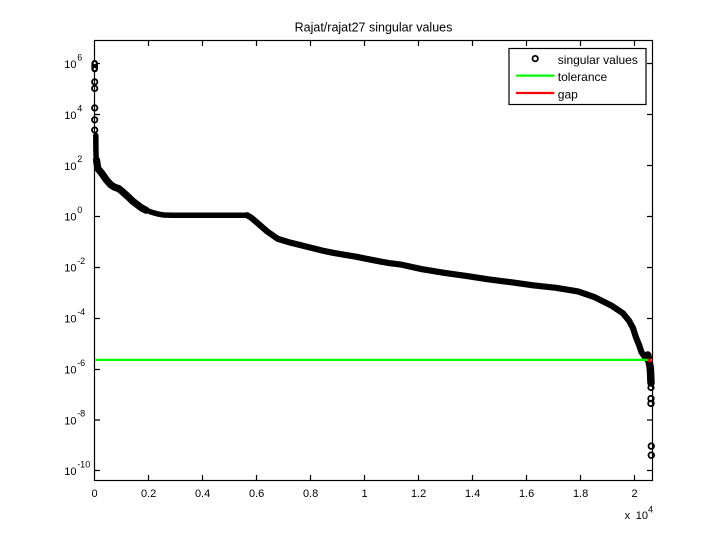 The height and width of the screenshot is (540, 720). What do you see at coordinates (365, 494) in the screenshot?
I see `svg-text: 1` at bounding box center [365, 494].